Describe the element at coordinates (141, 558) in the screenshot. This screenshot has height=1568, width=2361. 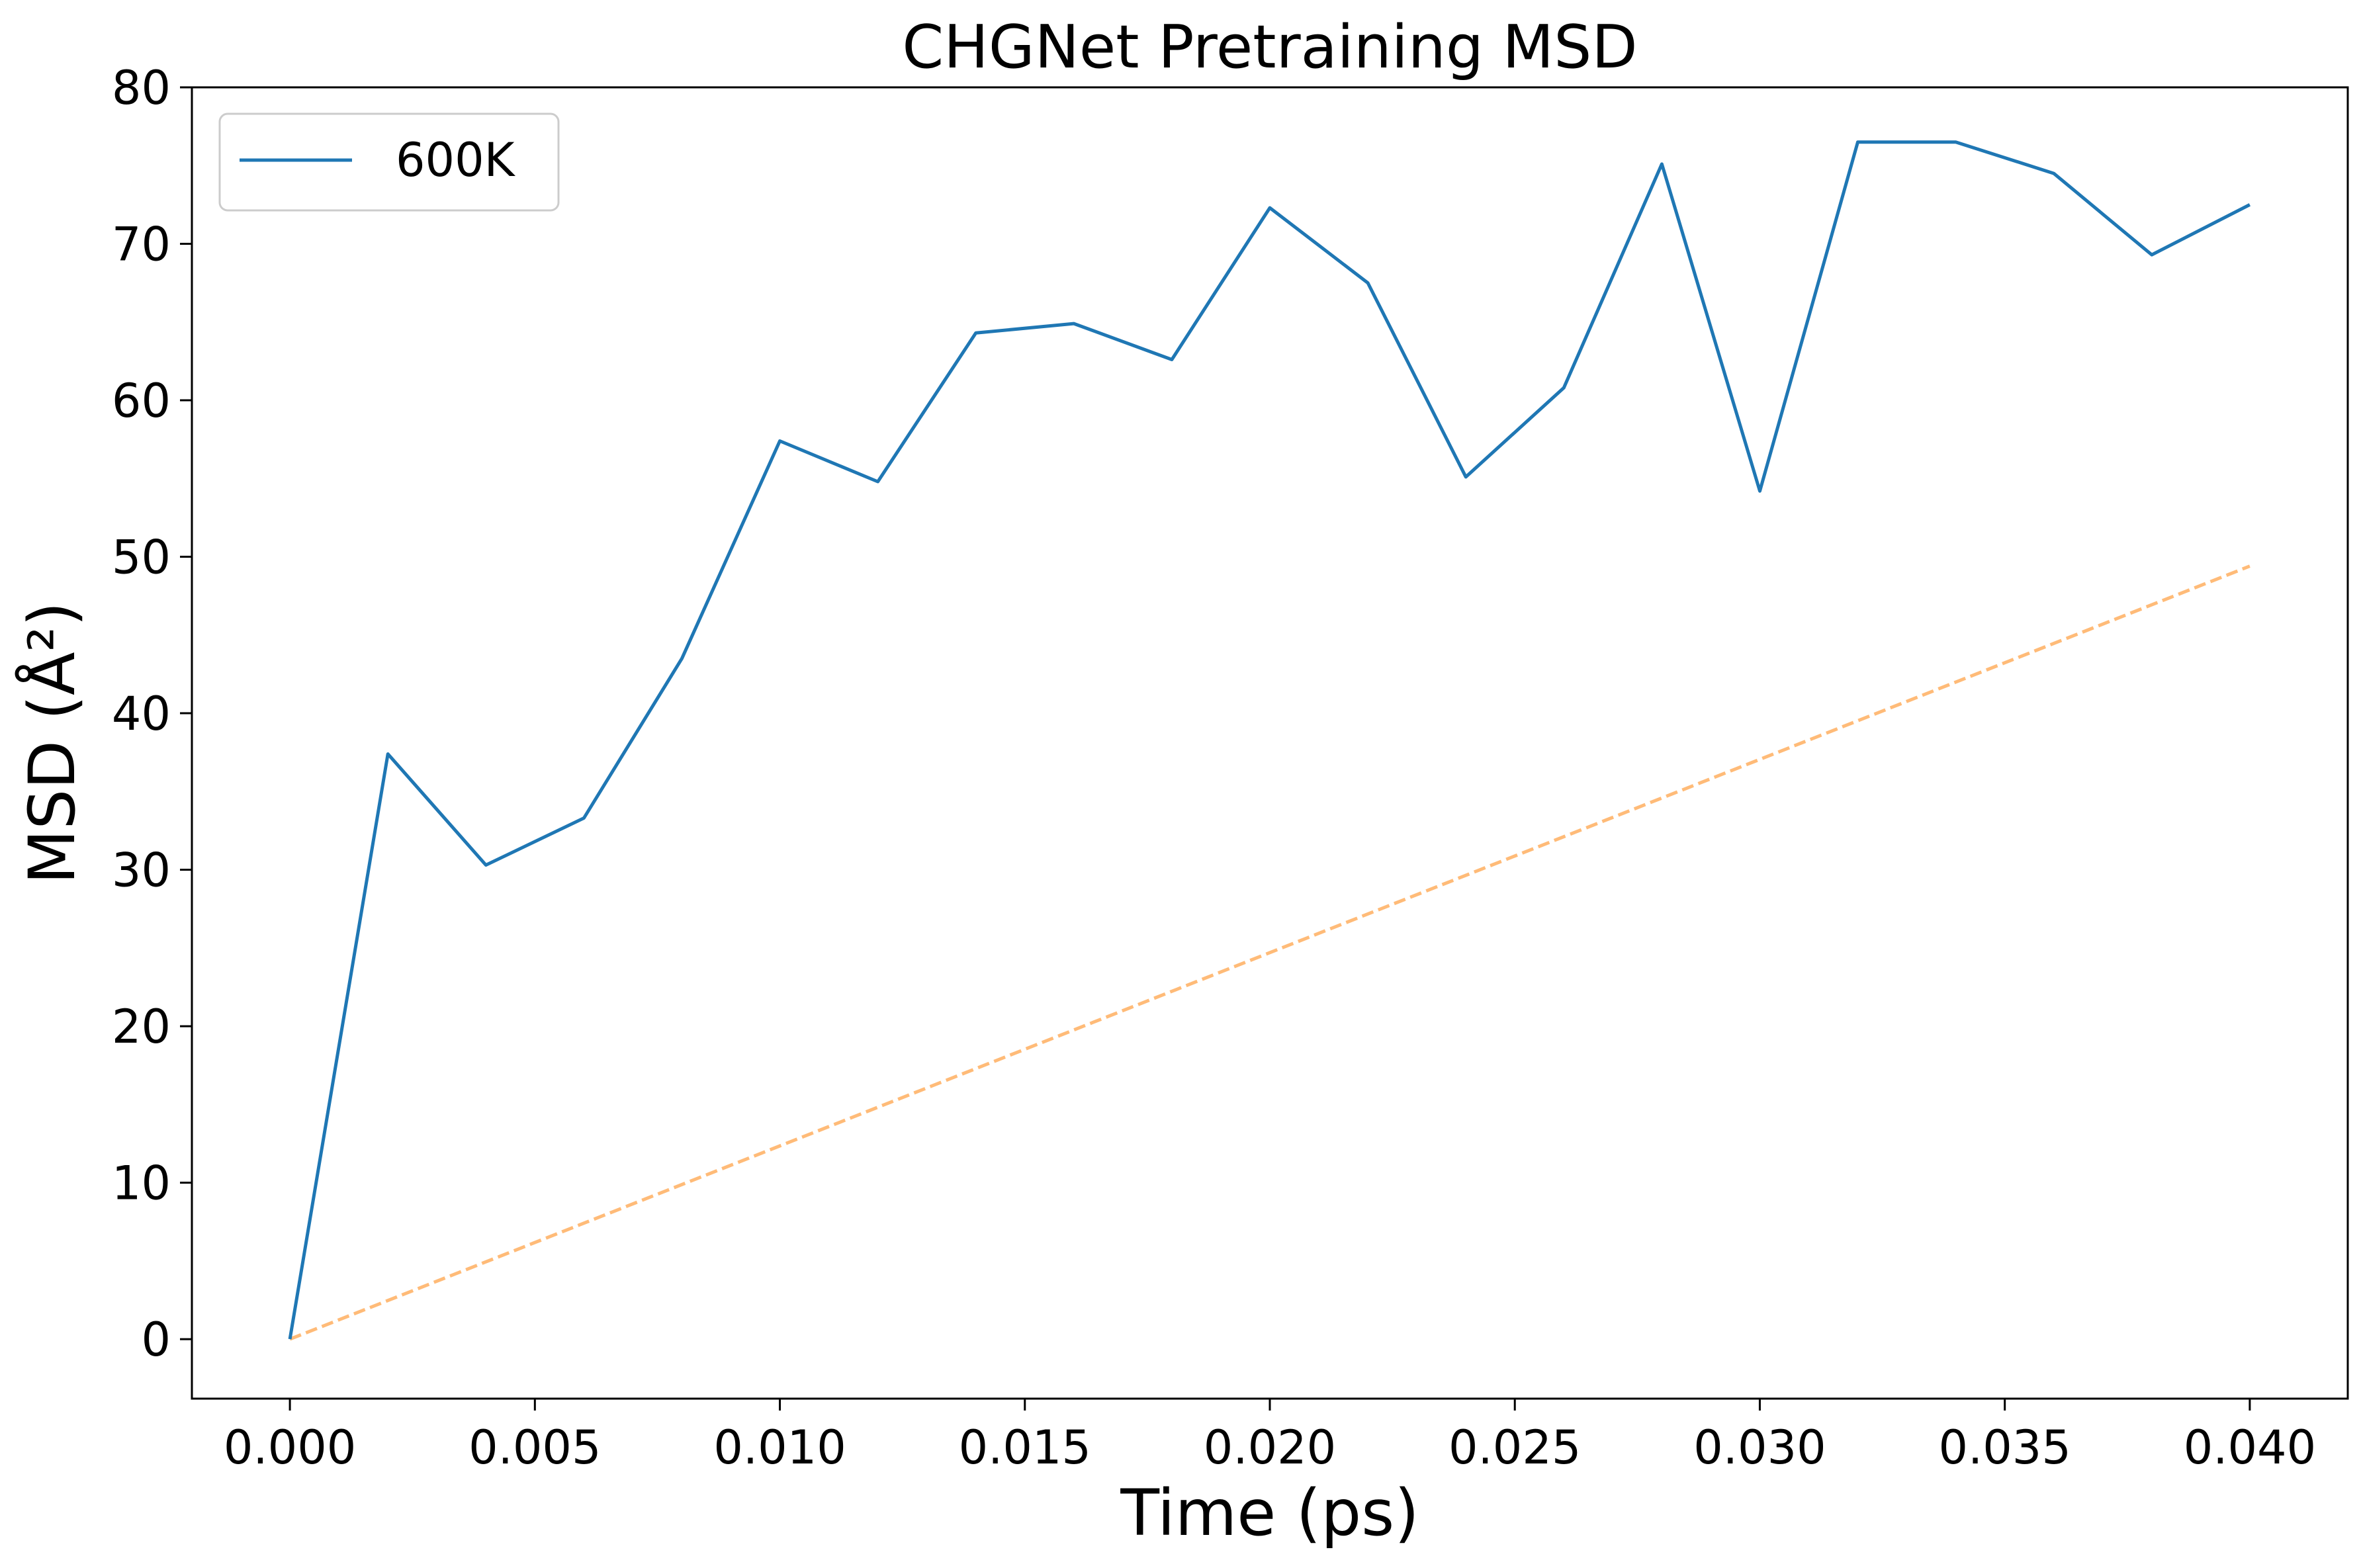
I see `y-tick-label: 50` at that location.